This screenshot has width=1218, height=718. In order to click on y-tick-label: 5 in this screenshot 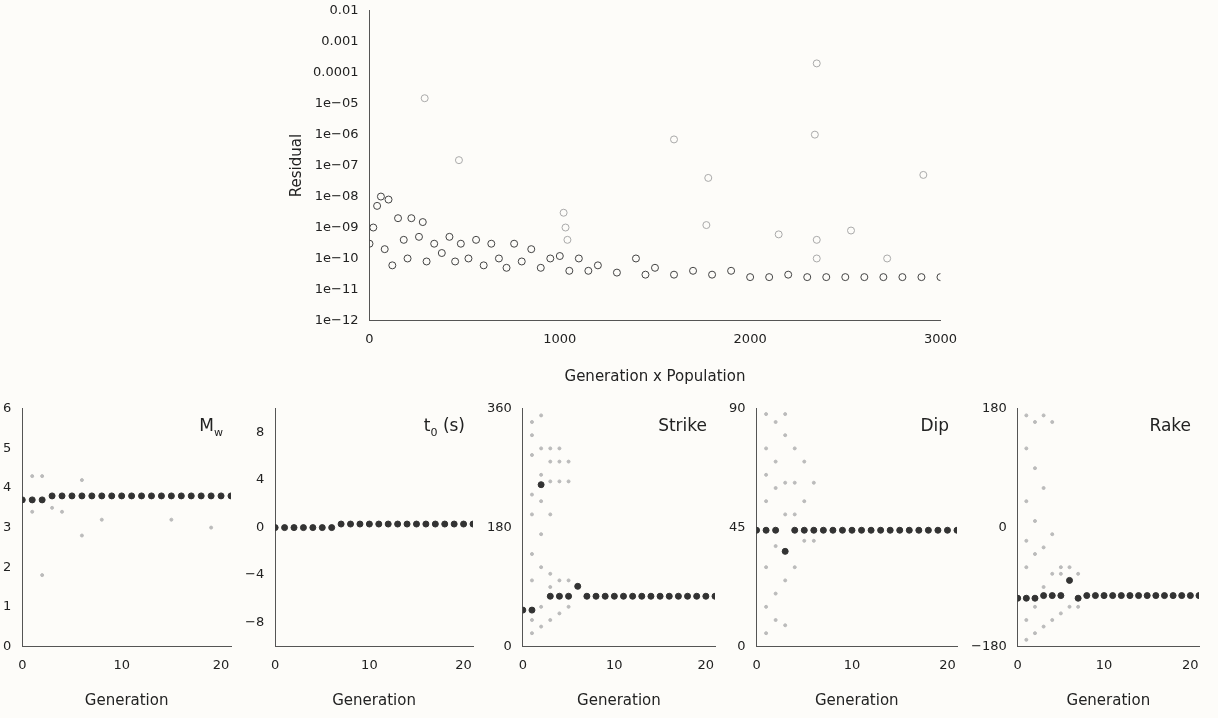, I will do `click(7, 447)`.